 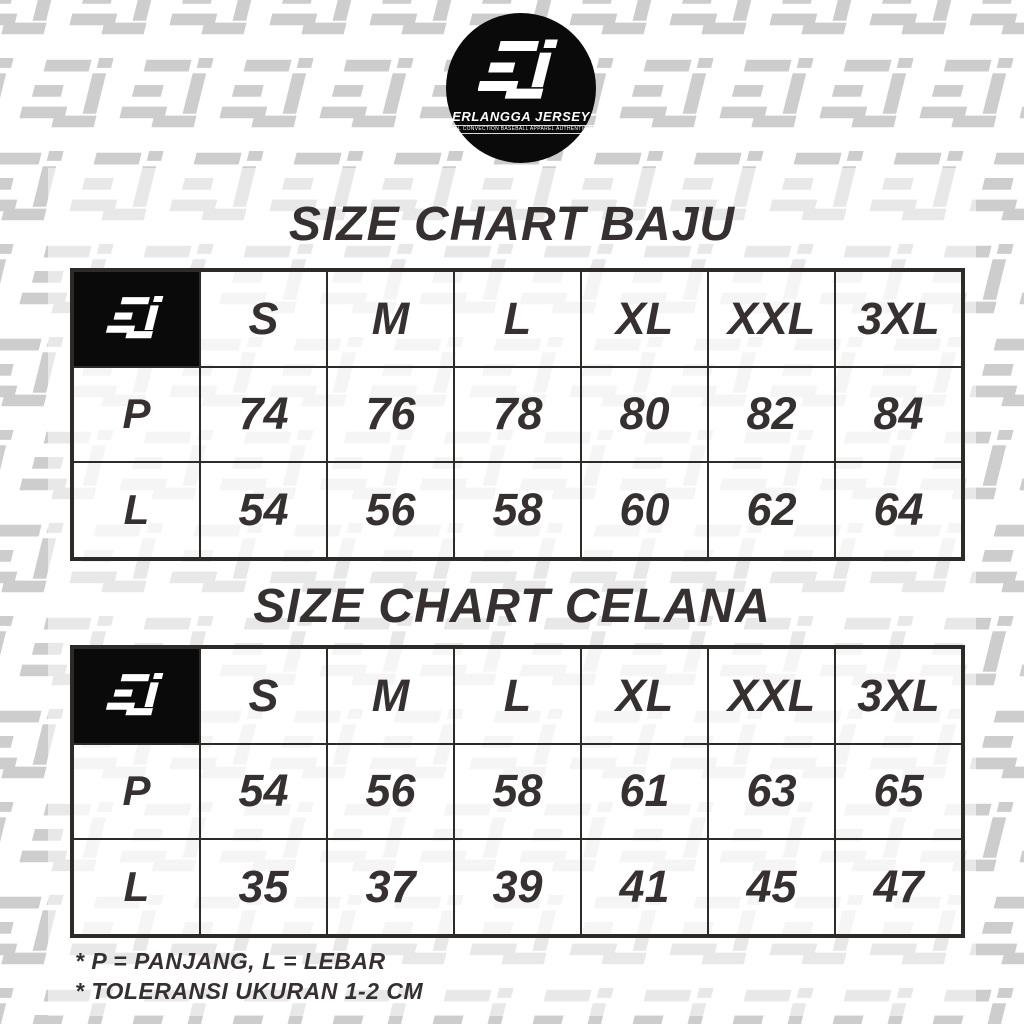 What do you see at coordinates (644, 510) in the screenshot?
I see `size-value-cell: 60` at bounding box center [644, 510].